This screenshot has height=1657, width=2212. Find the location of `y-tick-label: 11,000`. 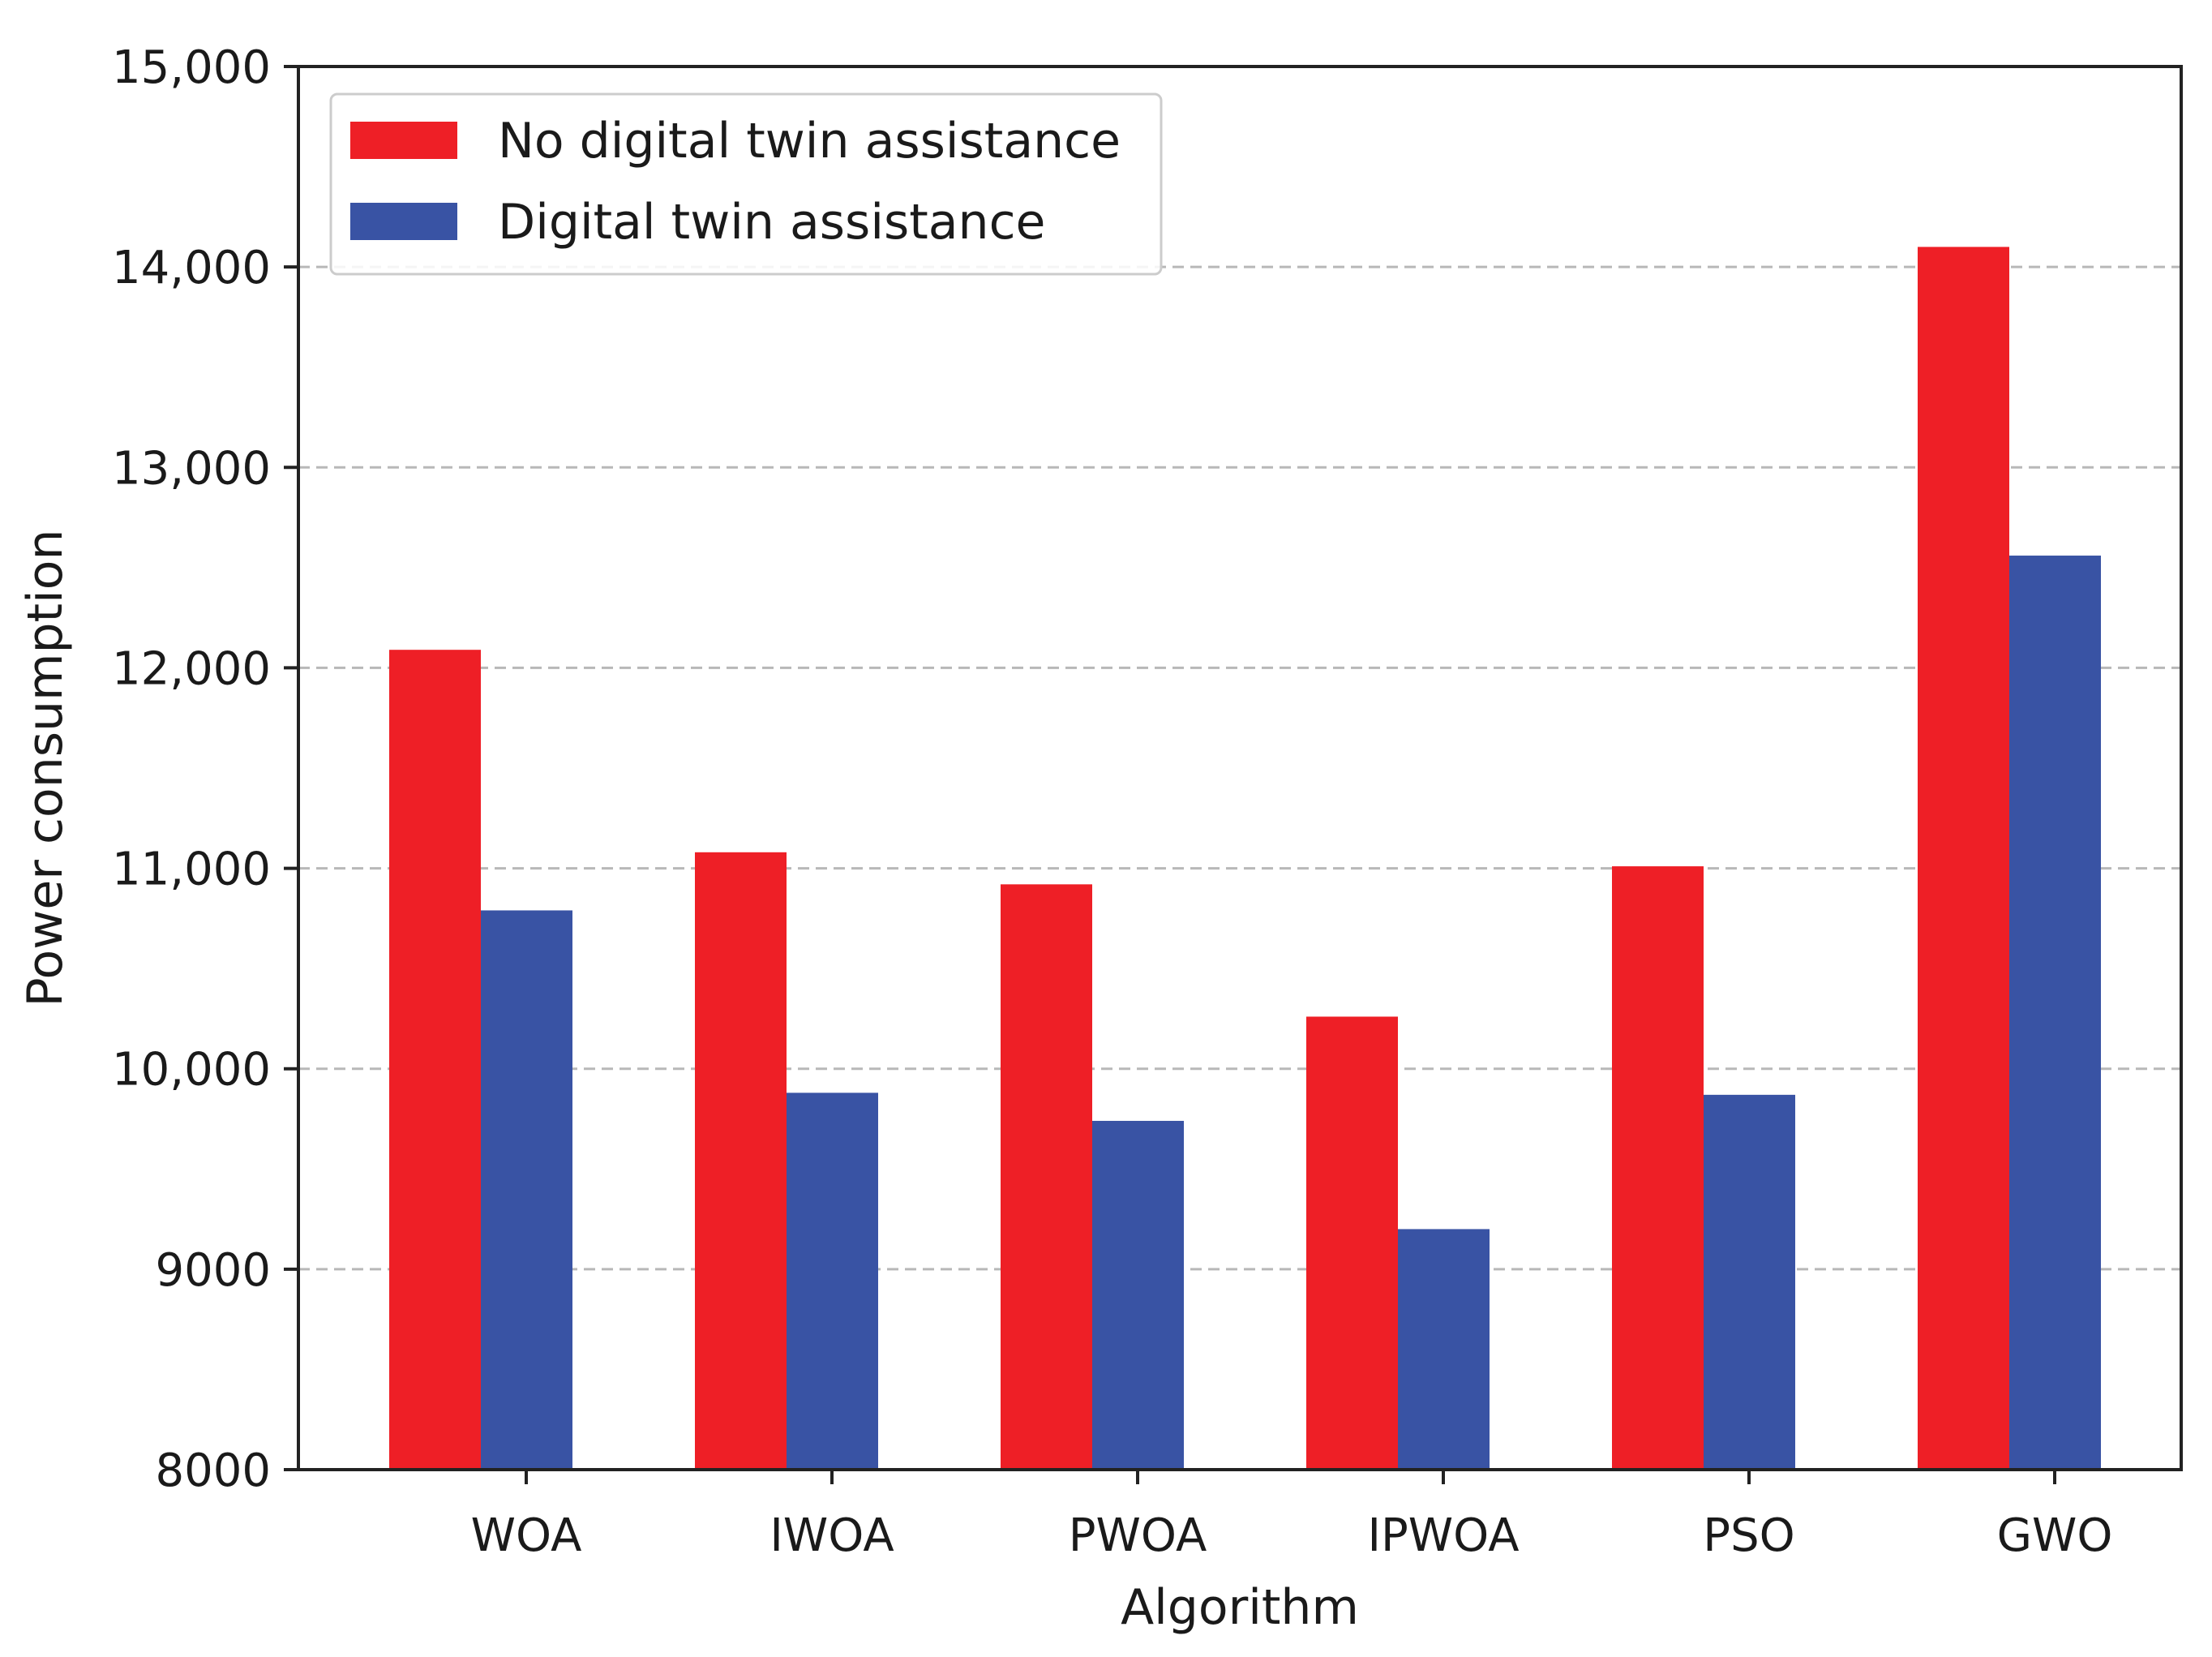

y-tick-label: 11,000 is located at coordinates (191, 870).